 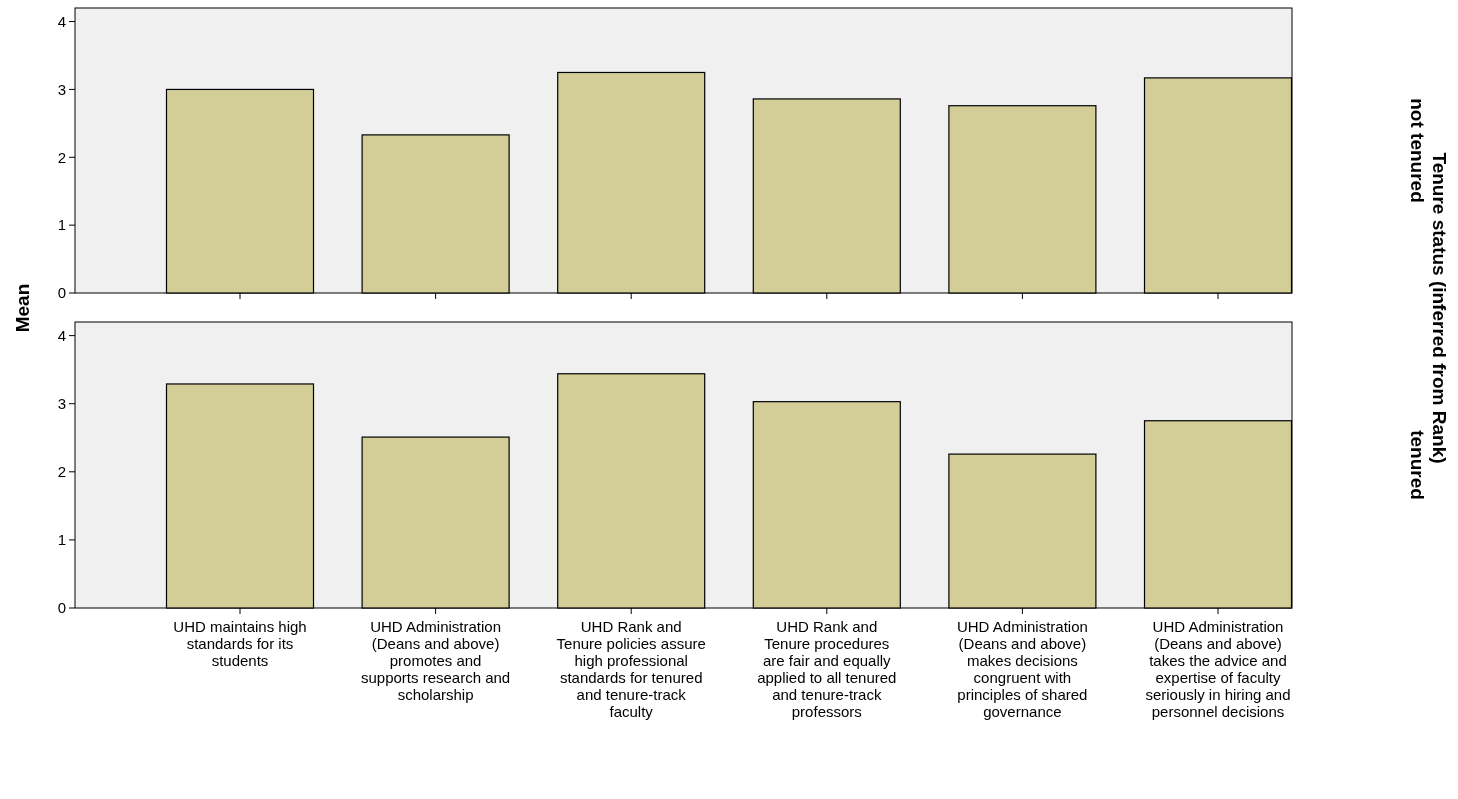 I want to click on x-tick-label: UHD Administration (Deans and above) promotes and supports research and scholarship, so click(x=435, y=660).